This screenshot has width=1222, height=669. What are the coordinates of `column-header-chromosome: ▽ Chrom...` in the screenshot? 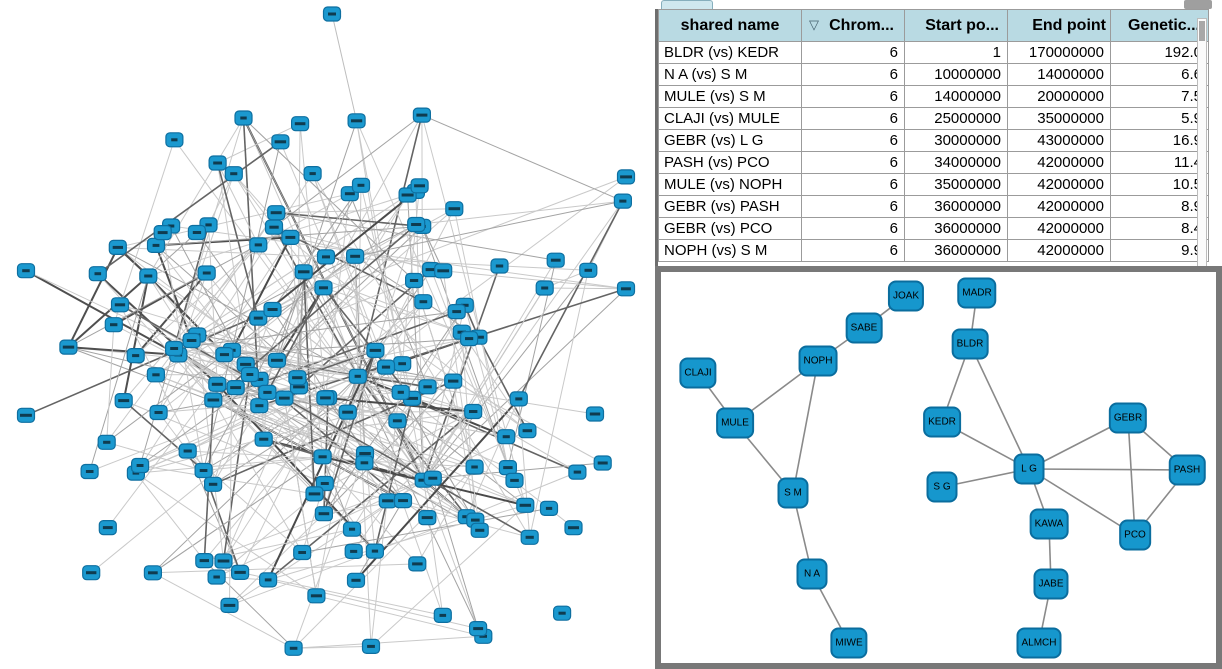 It's located at (853, 25).